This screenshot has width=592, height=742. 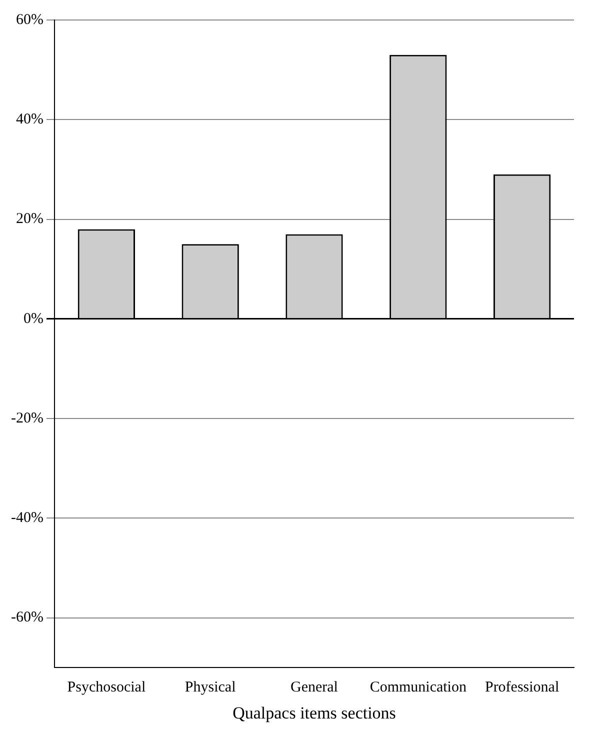 I want to click on x-tick-label: Communication, so click(x=418, y=688).